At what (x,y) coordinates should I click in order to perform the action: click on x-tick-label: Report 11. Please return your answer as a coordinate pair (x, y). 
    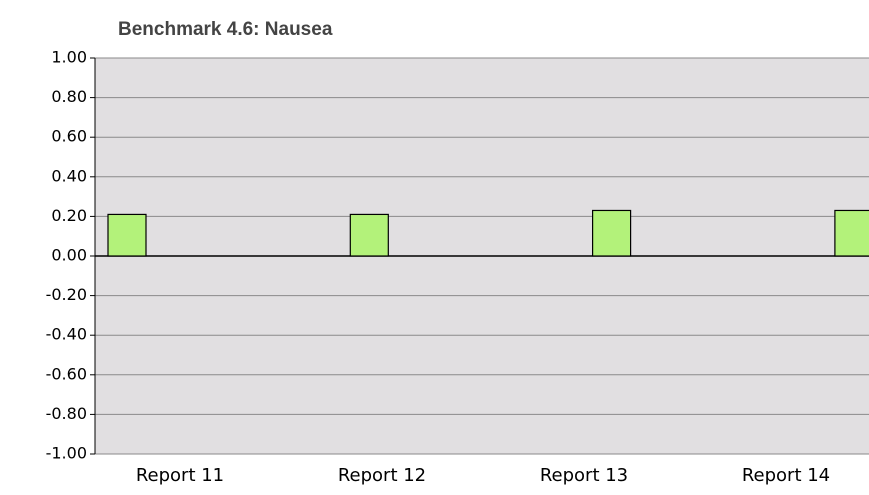
    Looking at the image, I should click on (180, 475).